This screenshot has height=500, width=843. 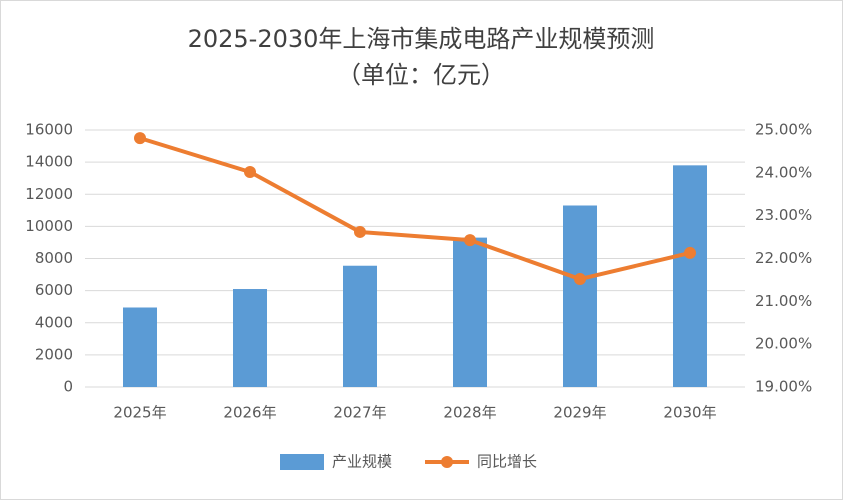 I want to click on x-tick-label: 2025年, so click(x=139, y=413).